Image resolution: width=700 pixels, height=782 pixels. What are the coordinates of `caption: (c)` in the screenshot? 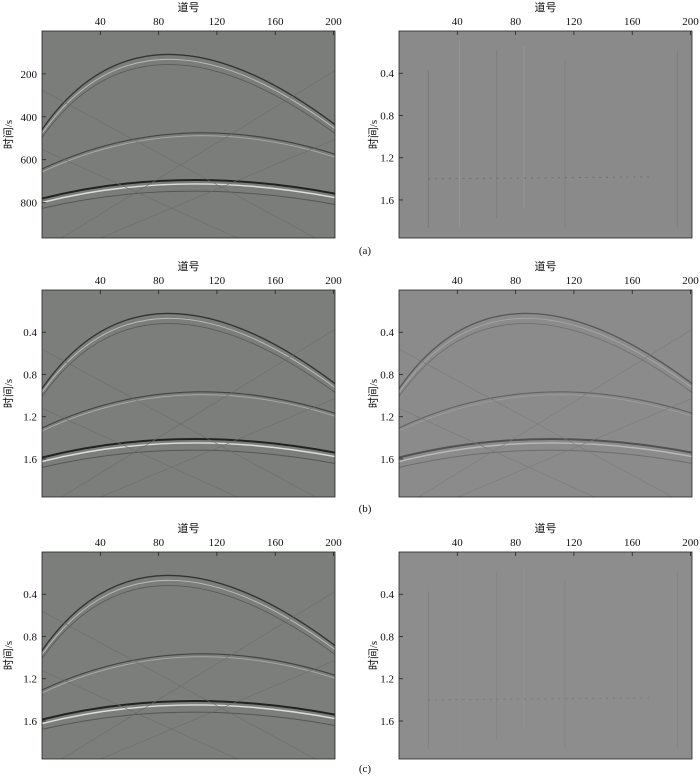 It's located at (365, 769).